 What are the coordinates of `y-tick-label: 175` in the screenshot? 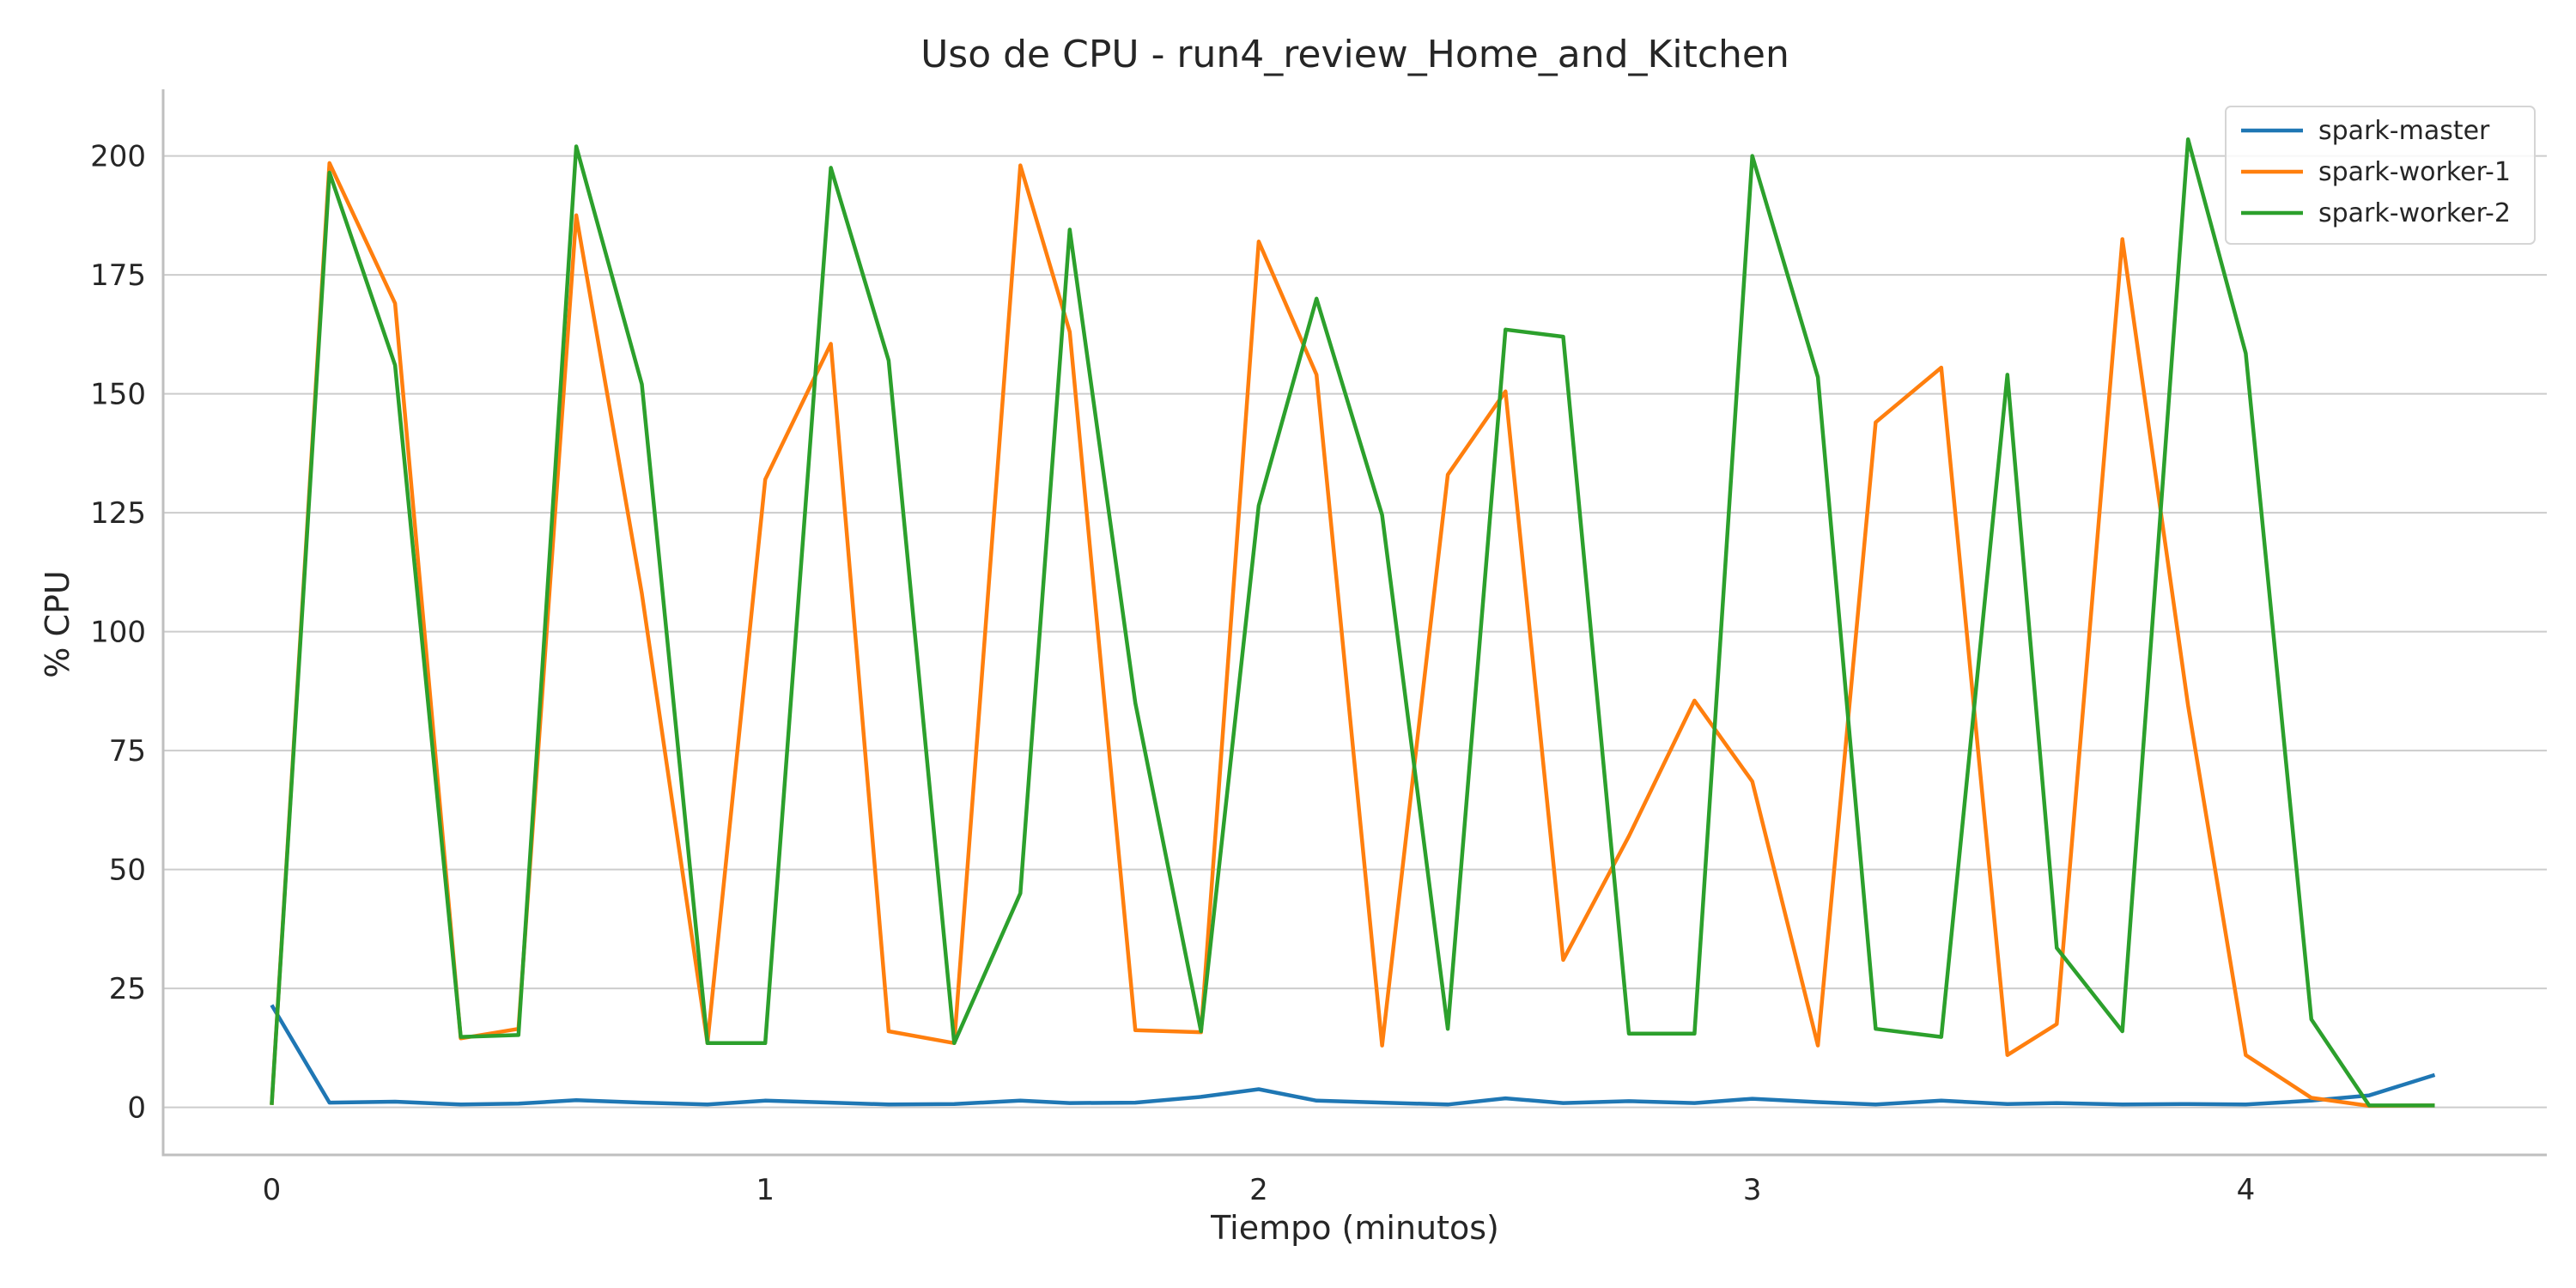 It's located at (118, 275).